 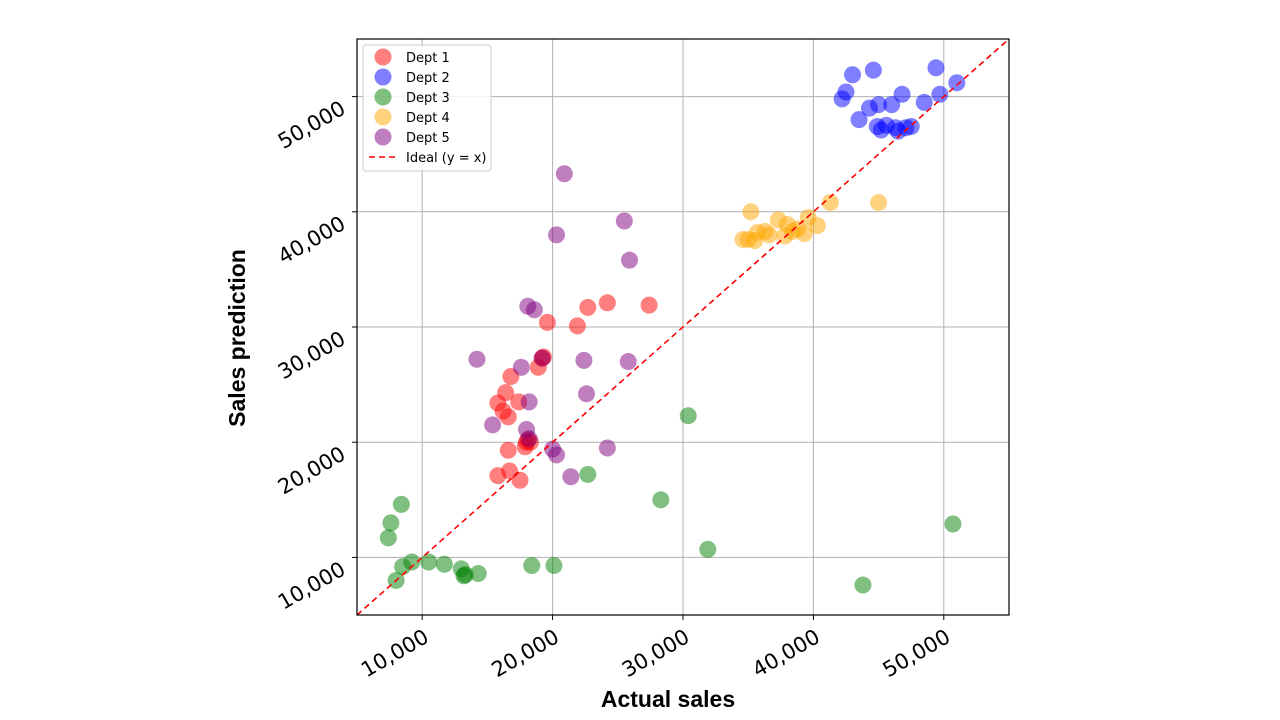 What do you see at coordinates (428, 138) in the screenshot?
I see `legend-label-dept-5: Dept 5` at bounding box center [428, 138].